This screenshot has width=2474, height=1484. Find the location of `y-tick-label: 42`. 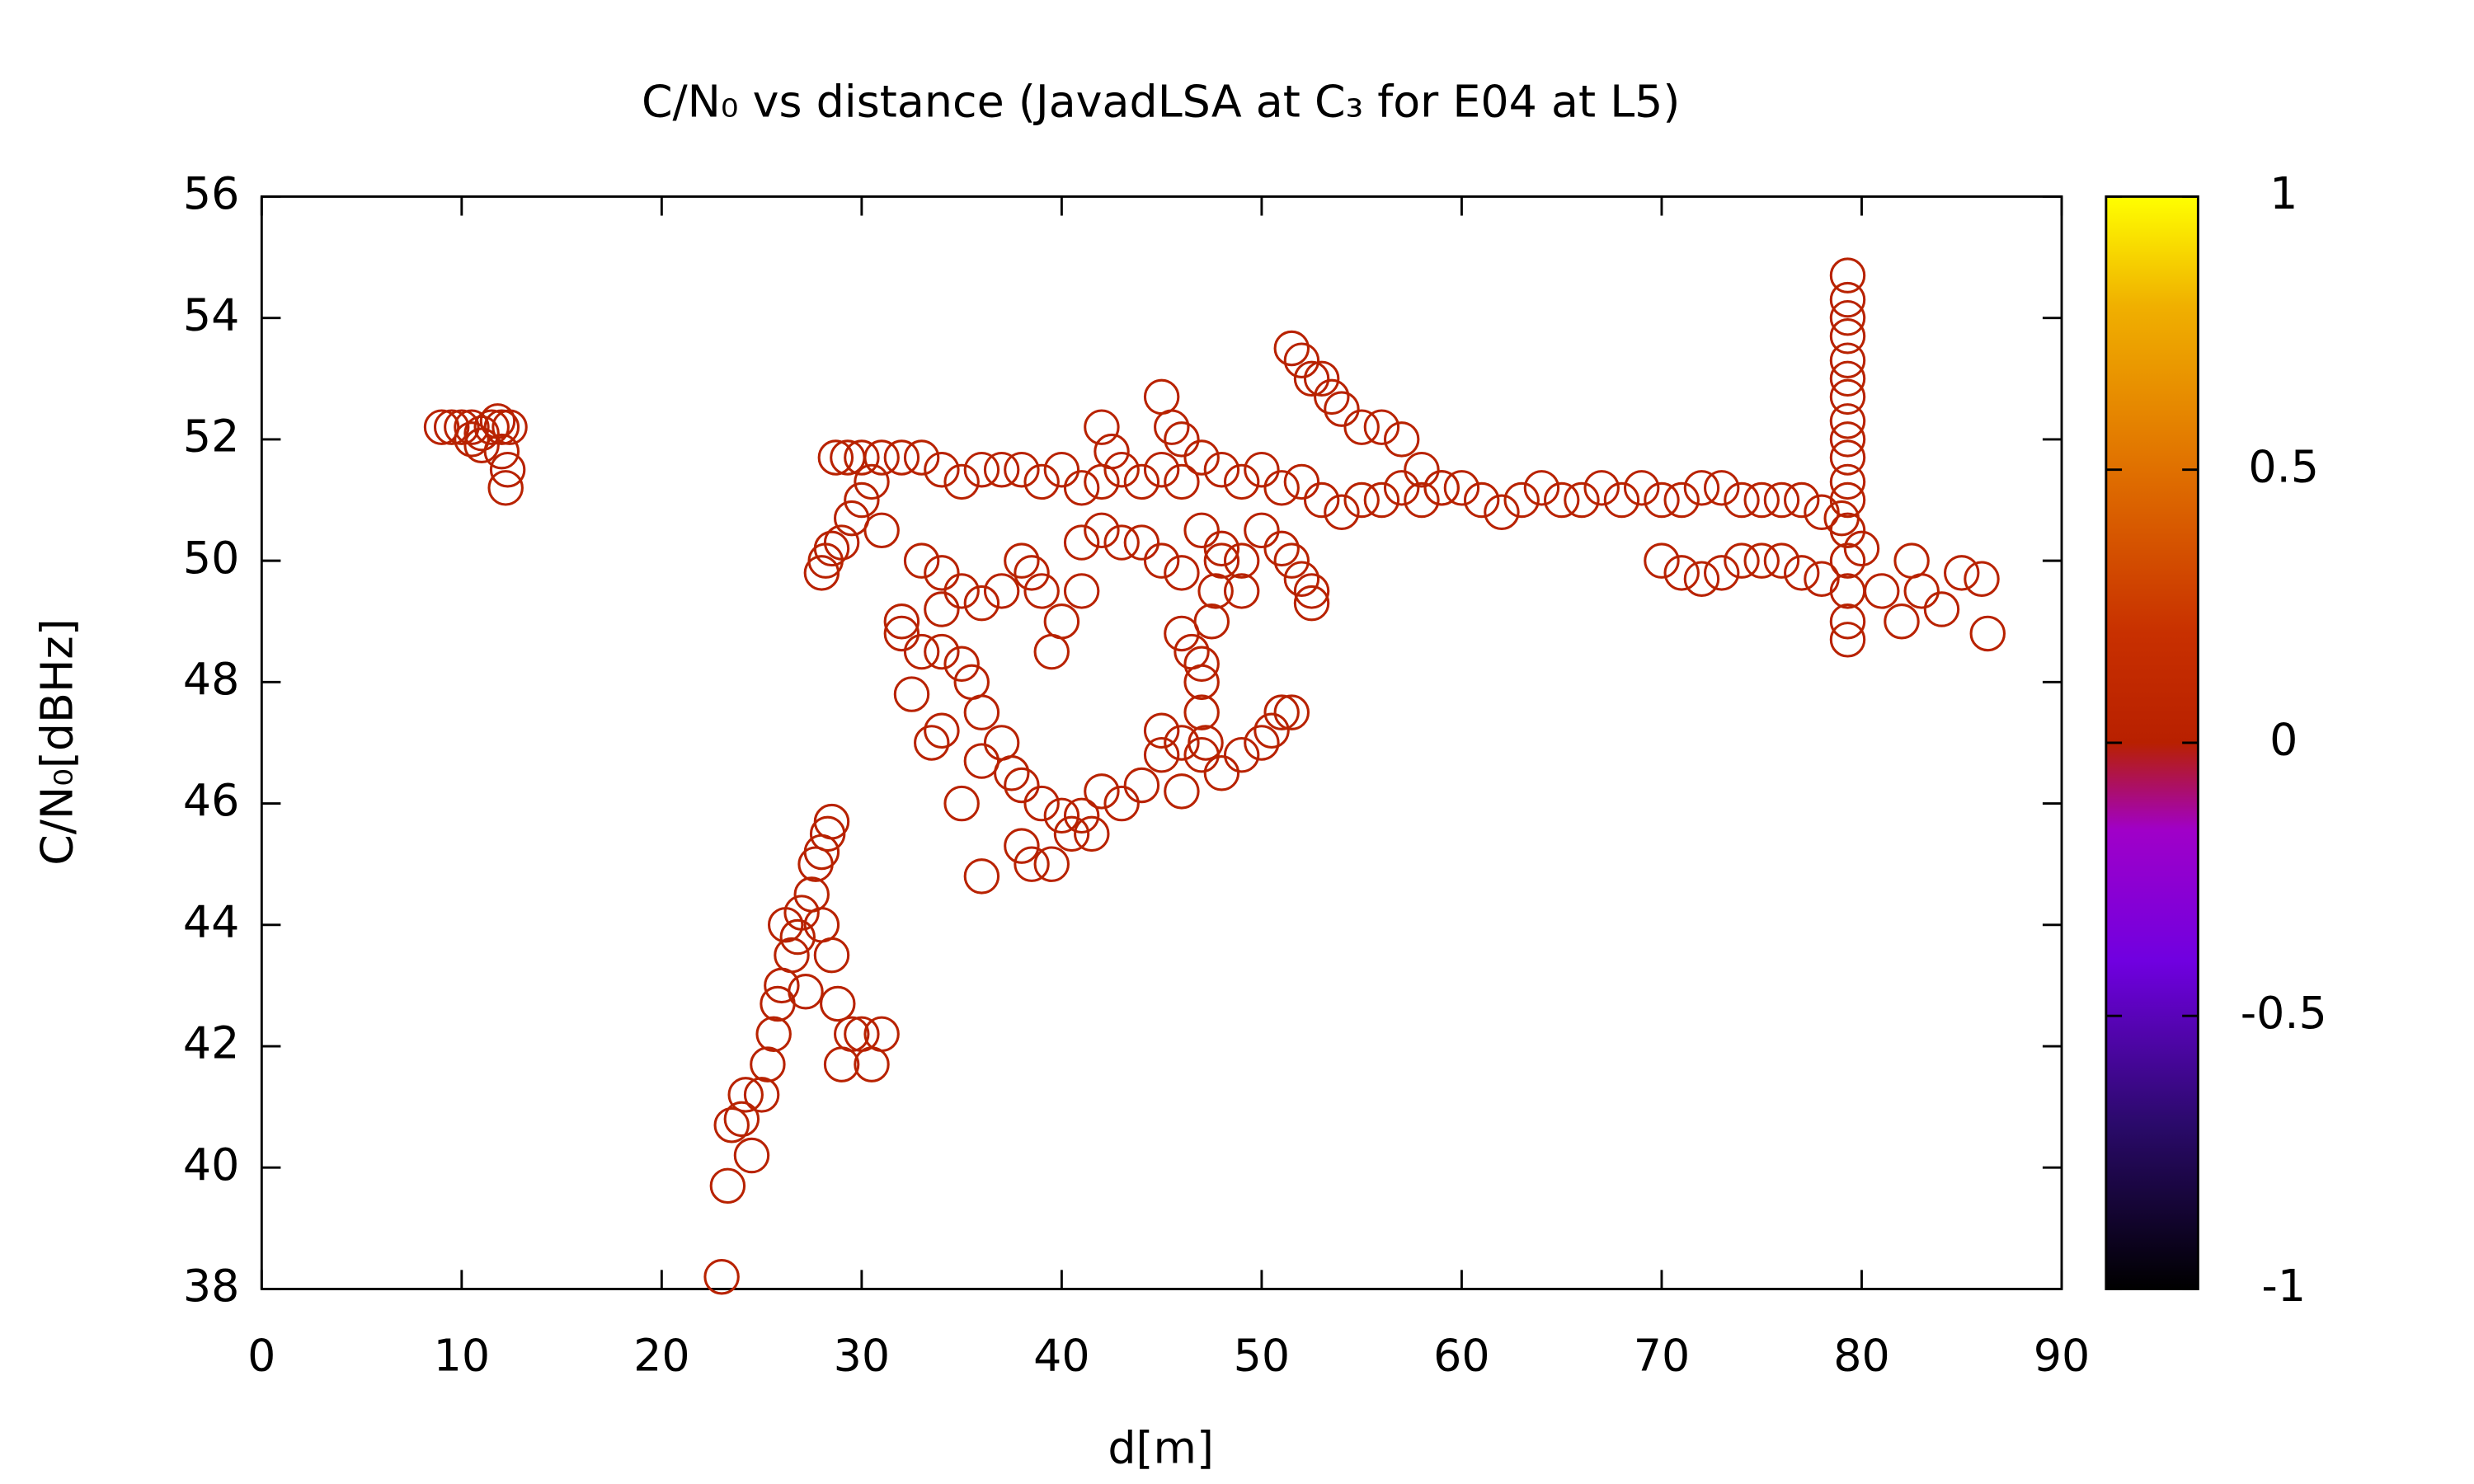

y-tick-label: 42 is located at coordinates (211, 1043).